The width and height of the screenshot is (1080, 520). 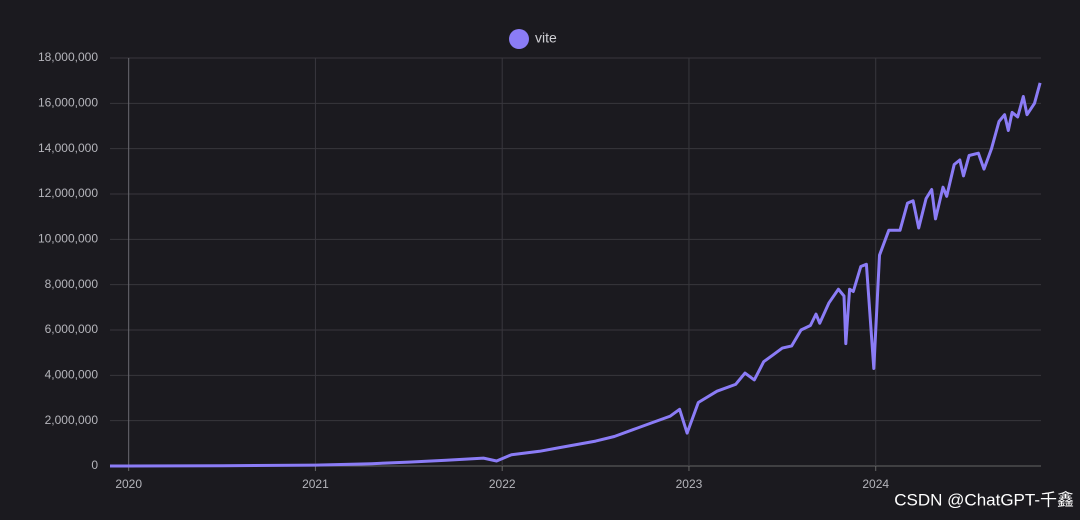 What do you see at coordinates (875, 484) in the screenshot?
I see `x-tick-label: 2024` at bounding box center [875, 484].